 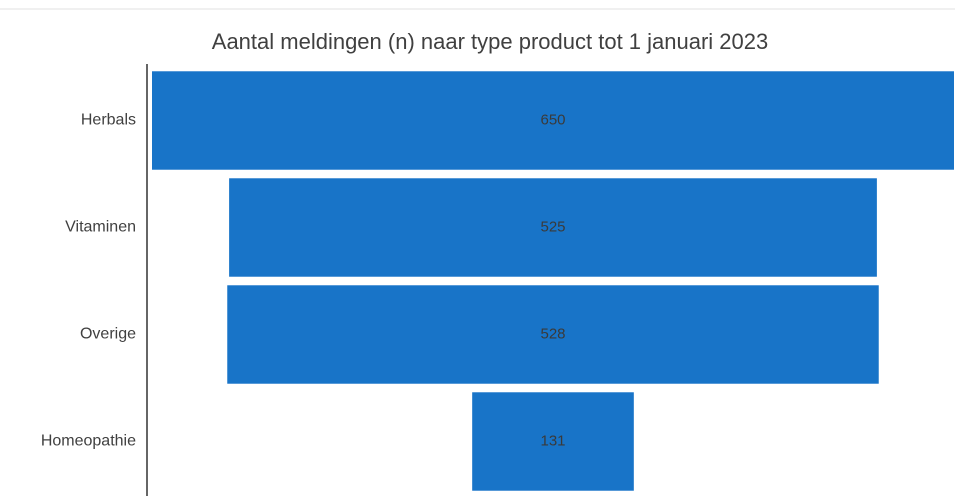 I want to click on data-label: 131, so click(x=552, y=440).